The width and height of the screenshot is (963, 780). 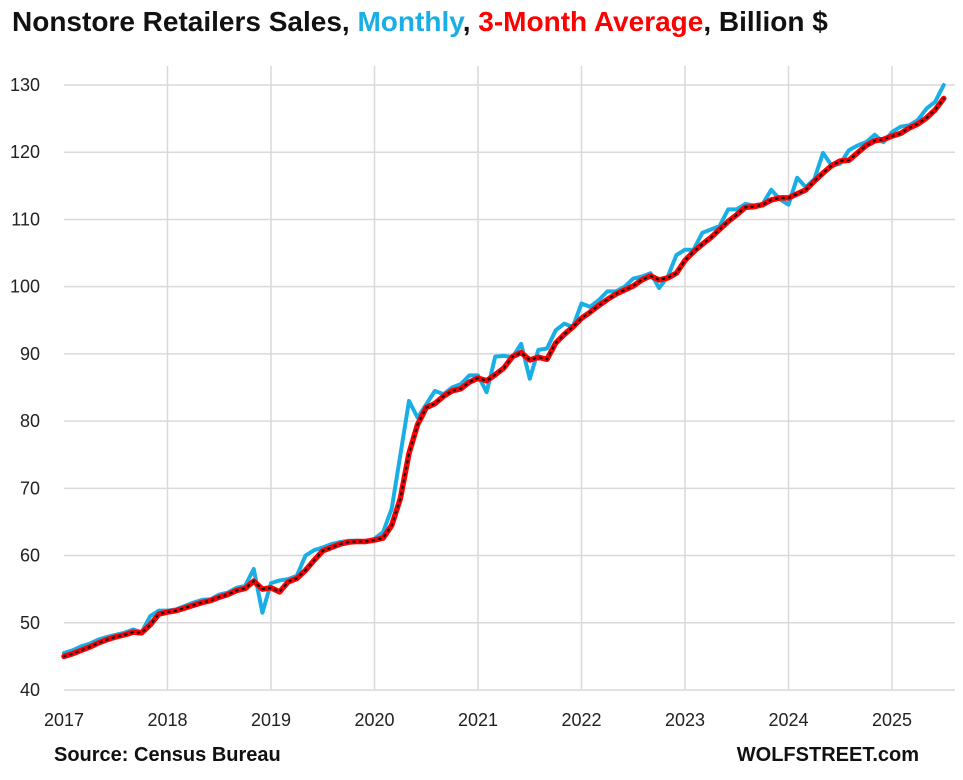 What do you see at coordinates (25, 219) in the screenshot?
I see `y-tick-label: 110` at bounding box center [25, 219].